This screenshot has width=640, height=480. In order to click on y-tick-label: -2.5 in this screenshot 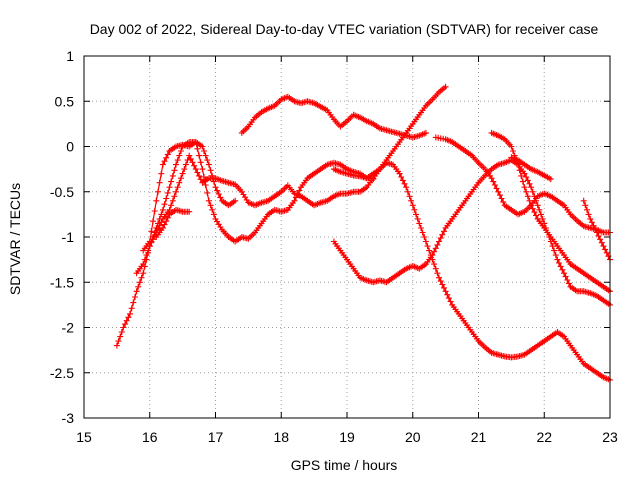, I will do `click(62, 373)`.